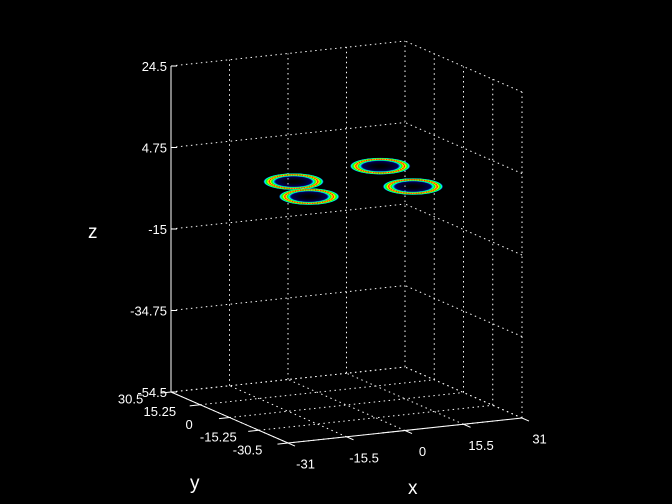 Image resolution: width=672 pixels, height=504 pixels. Describe the element at coordinates (305, 464) in the screenshot. I see `x-tick-label: -31` at that location.